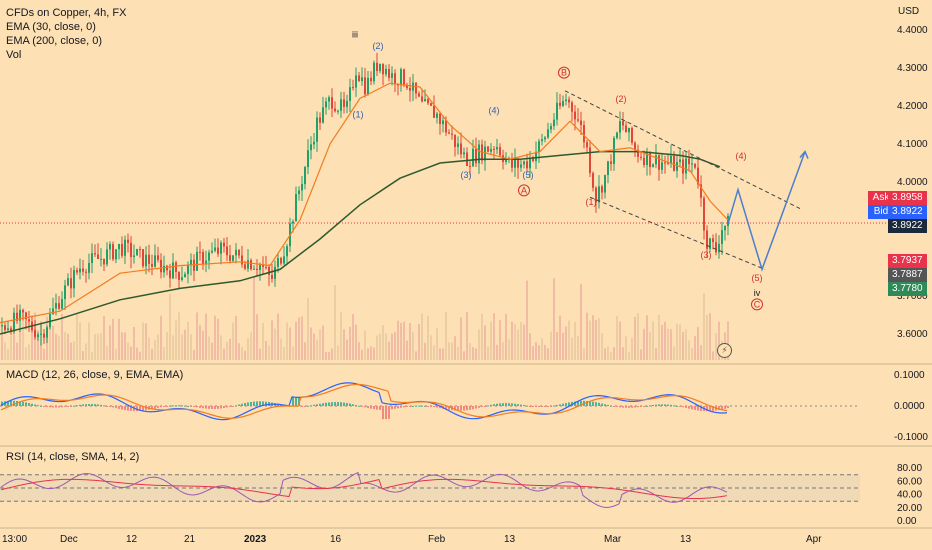  Describe the element at coordinates (677, 233) in the screenshot. I see `channel-lower-line` at that location.